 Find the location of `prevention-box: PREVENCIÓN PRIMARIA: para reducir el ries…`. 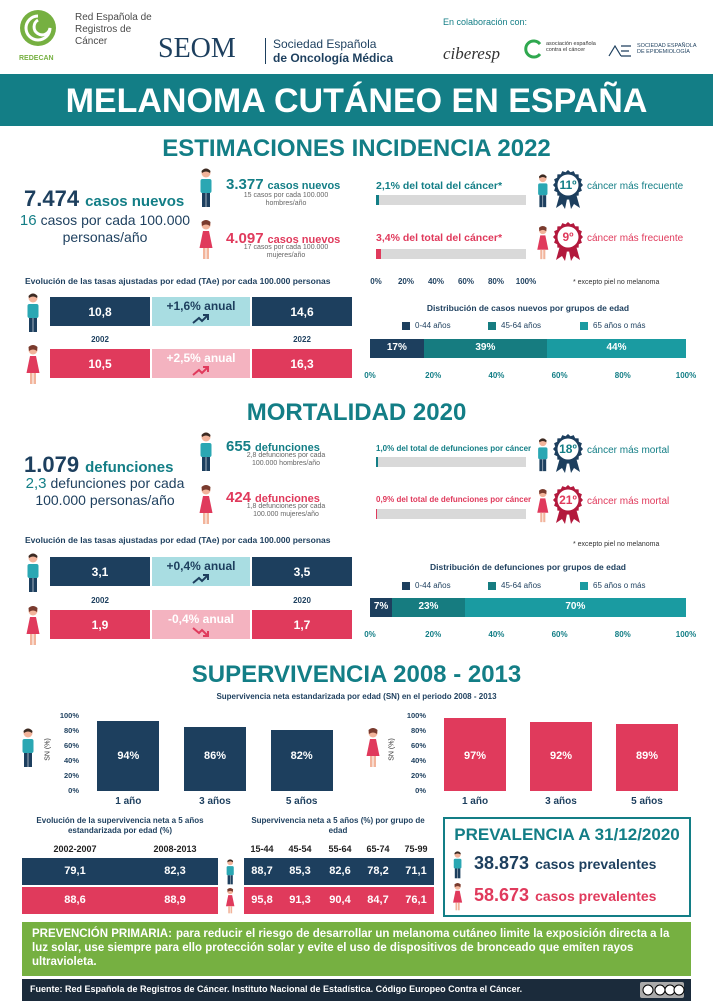

prevention-box: PREVENCIÓN PRIMARIA: para reducir el ries… is located at coordinates (356, 949).